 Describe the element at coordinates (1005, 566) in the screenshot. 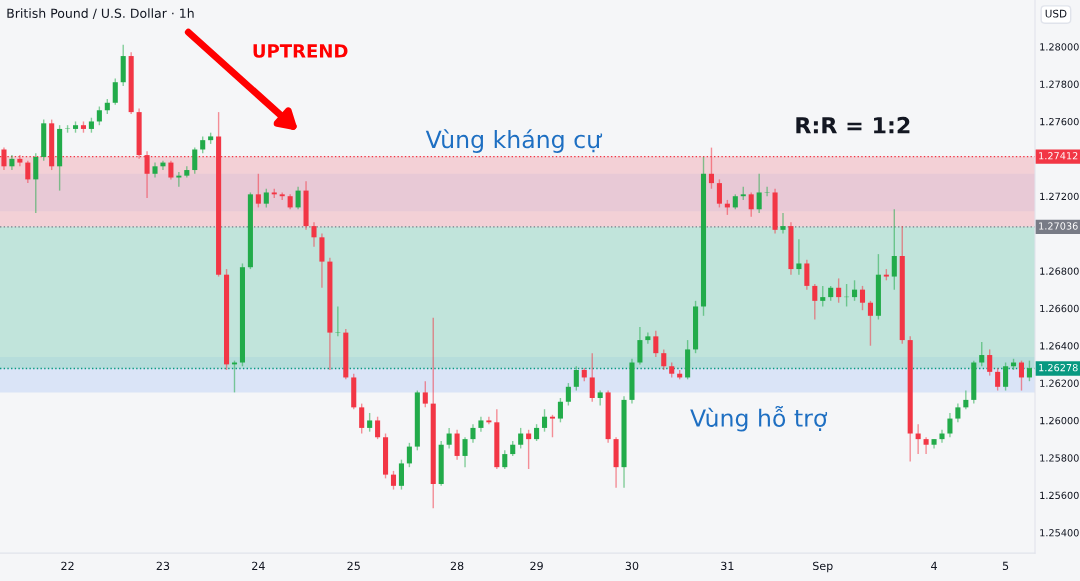

I see `x-tick-label: 5` at that location.